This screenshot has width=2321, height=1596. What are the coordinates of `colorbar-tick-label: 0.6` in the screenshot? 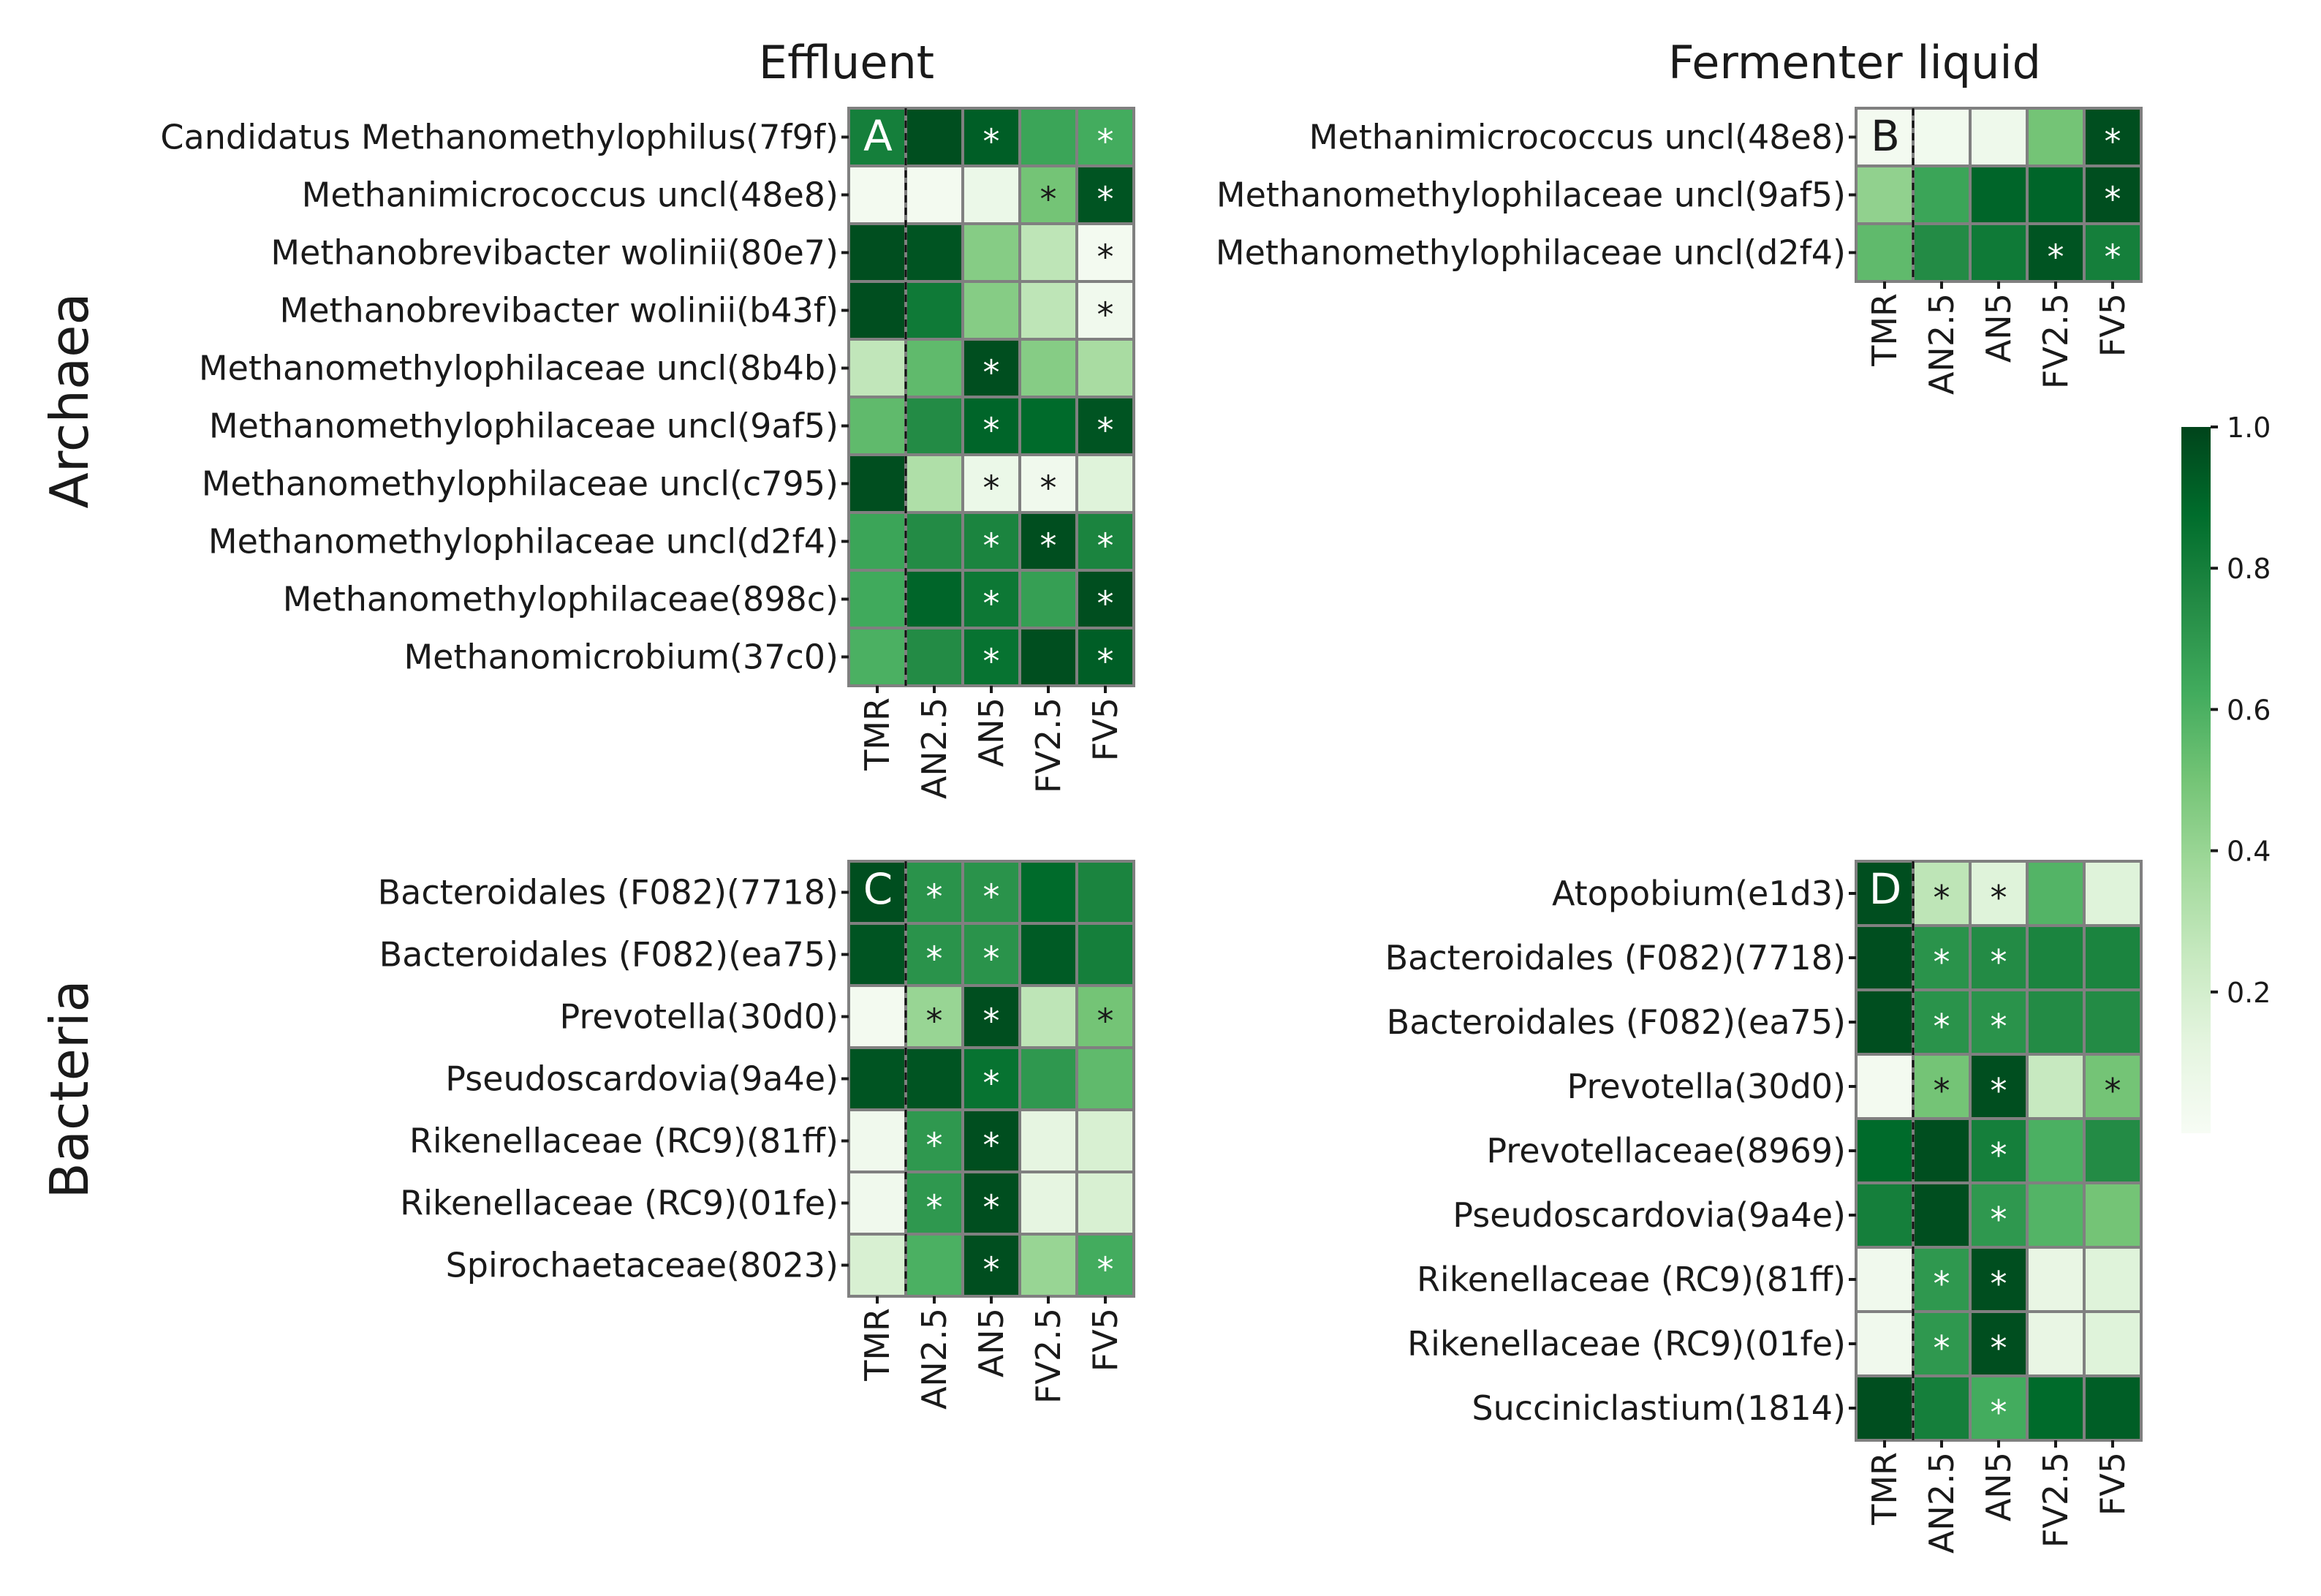 It's located at (2249, 710).